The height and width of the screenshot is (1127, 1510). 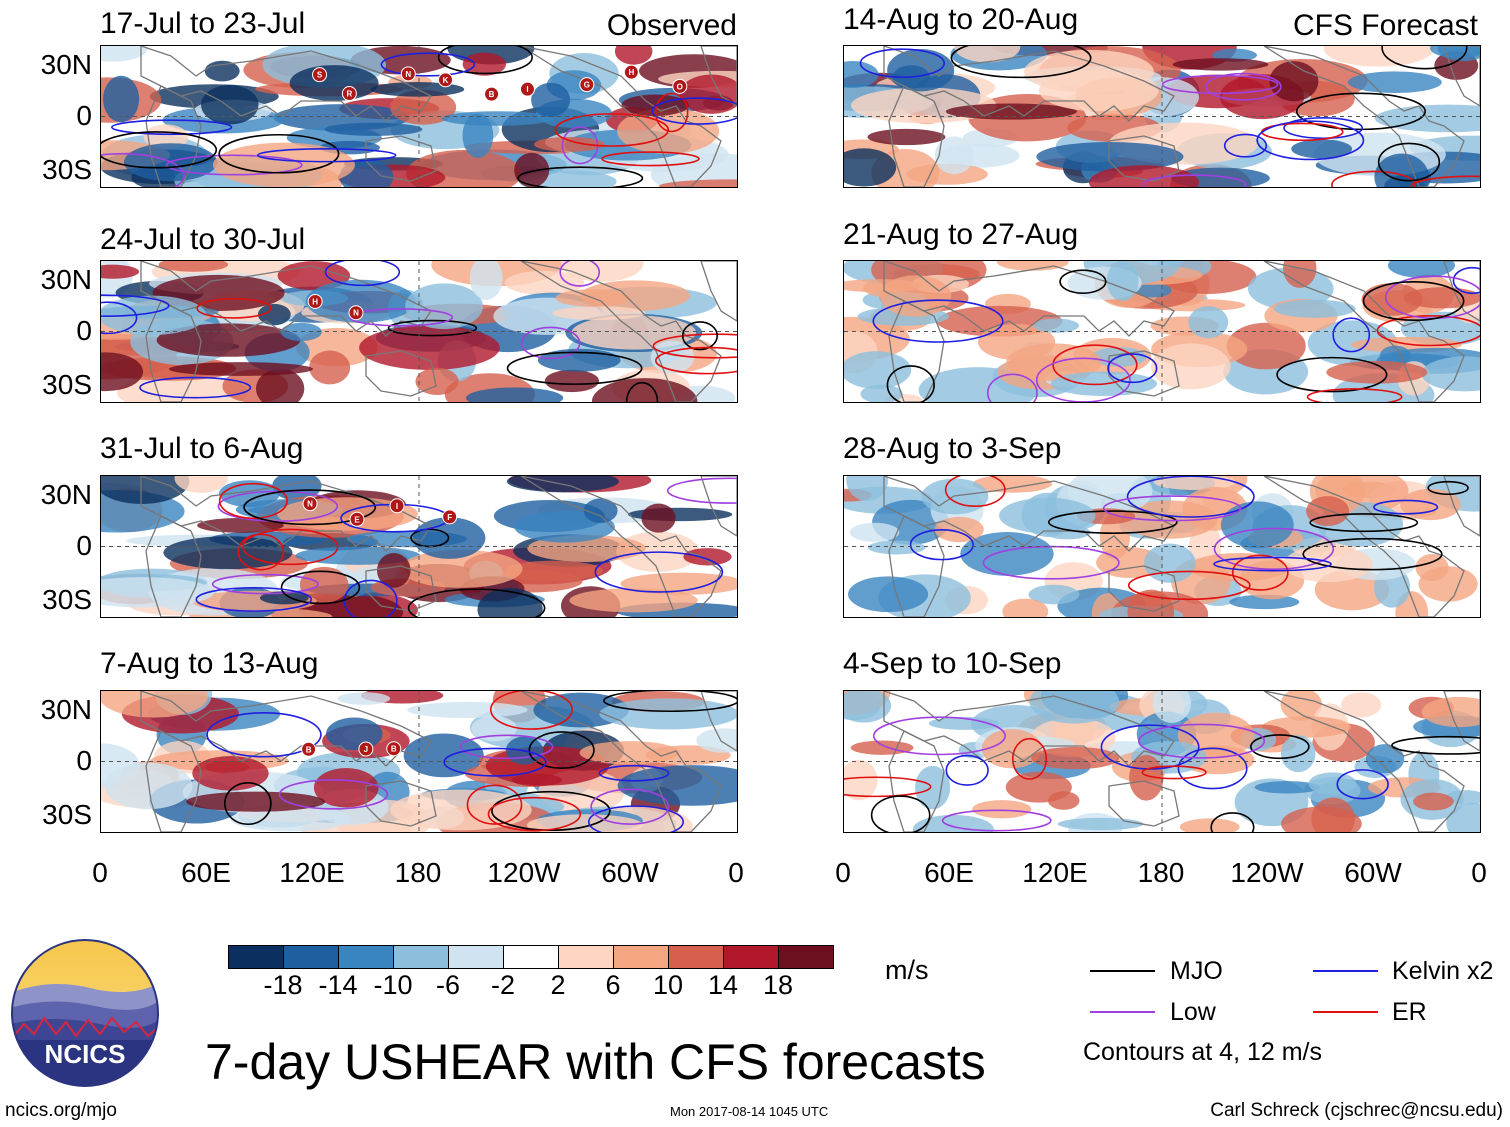 I want to click on footer-url-link: ncics.org/mjo, so click(x=61, y=1110).